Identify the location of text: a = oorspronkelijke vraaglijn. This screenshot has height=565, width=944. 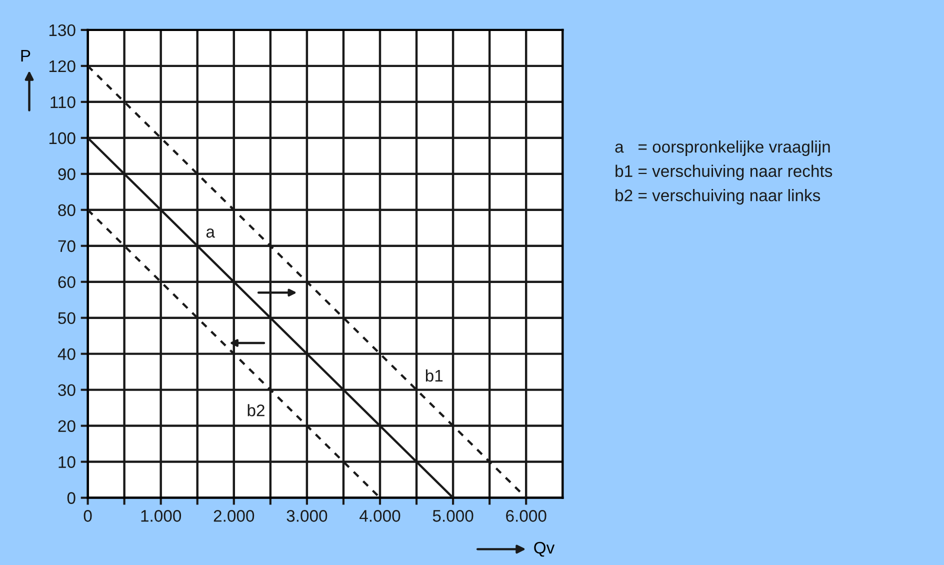
(722, 148).